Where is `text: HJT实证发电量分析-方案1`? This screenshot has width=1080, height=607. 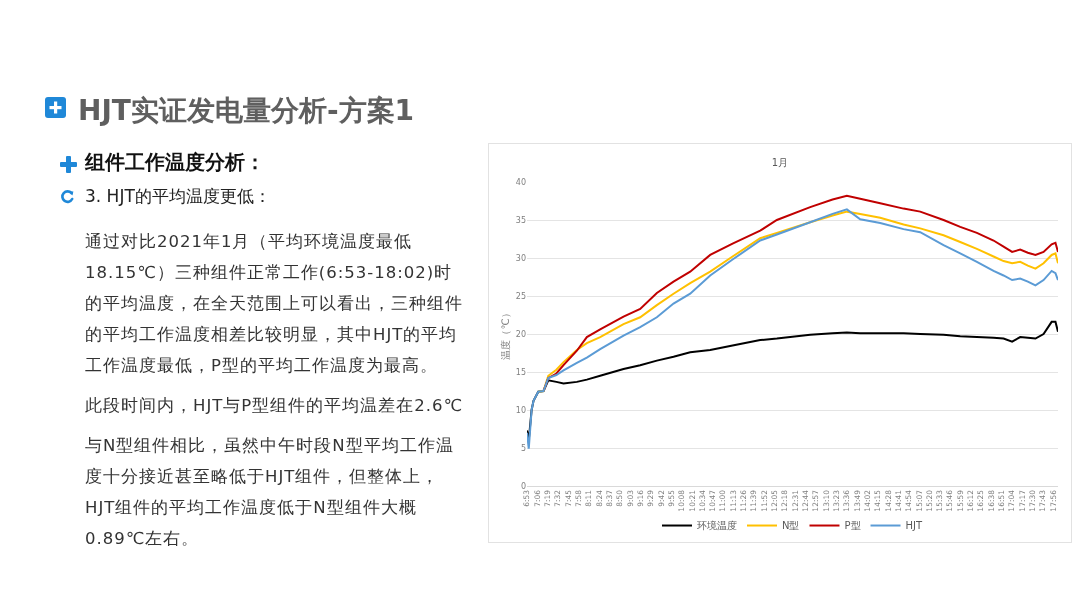 text: HJT实证发电量分析-方案1 is located at coordinates (246, 111).